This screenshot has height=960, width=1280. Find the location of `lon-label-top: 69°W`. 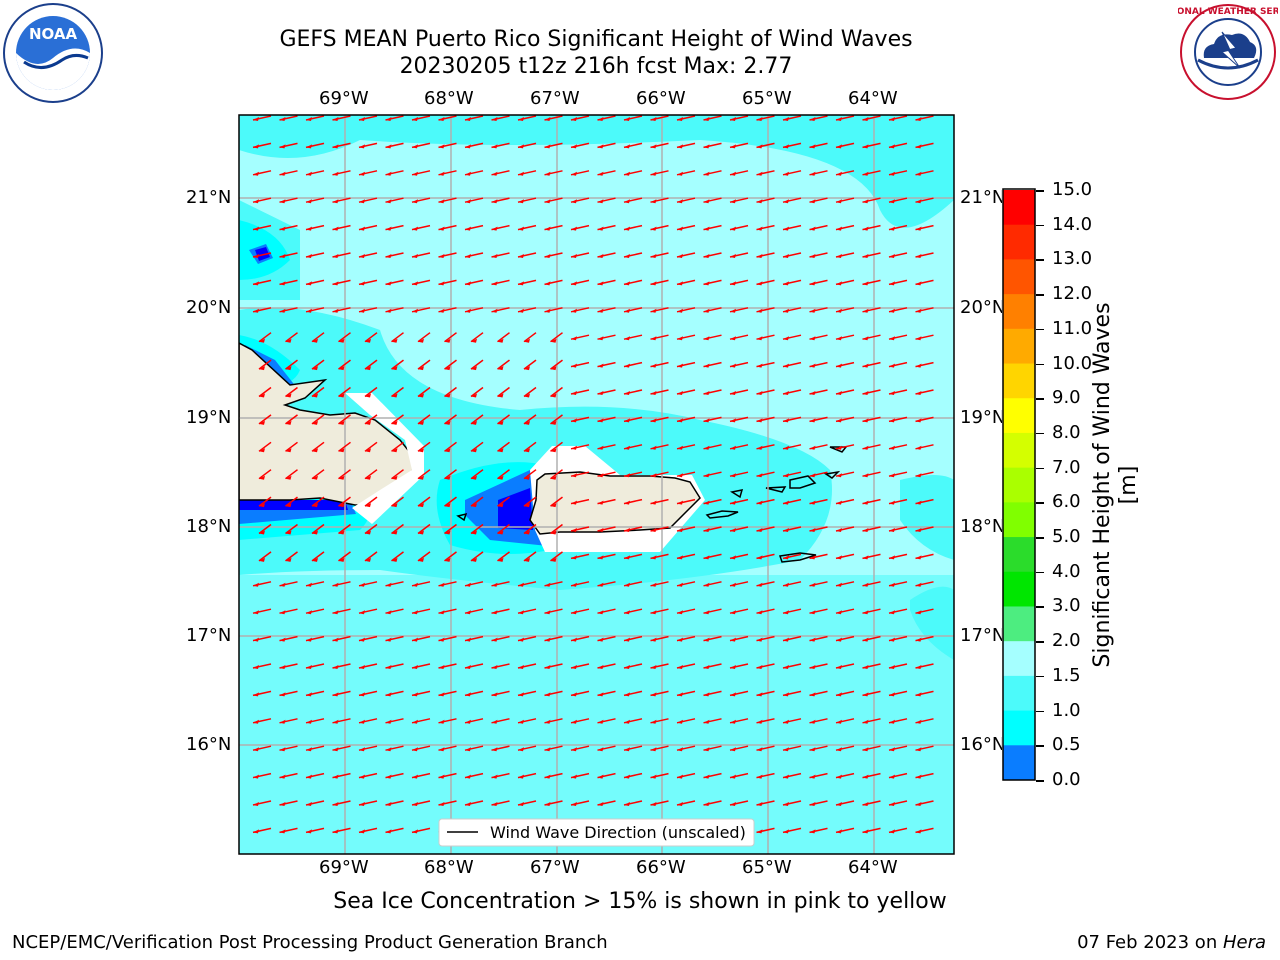

lon-label-top: 69°W is located at coordinates (344, 98).